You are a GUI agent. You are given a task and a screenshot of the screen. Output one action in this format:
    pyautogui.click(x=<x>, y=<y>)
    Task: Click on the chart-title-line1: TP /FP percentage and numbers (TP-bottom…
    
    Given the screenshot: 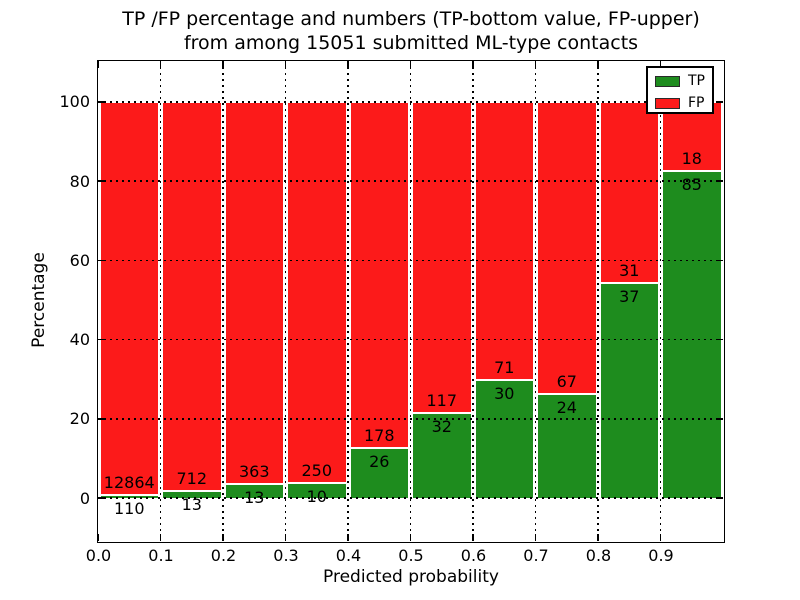 What is the action you would take?
    pyautogui.click(x=411, y=19)
    